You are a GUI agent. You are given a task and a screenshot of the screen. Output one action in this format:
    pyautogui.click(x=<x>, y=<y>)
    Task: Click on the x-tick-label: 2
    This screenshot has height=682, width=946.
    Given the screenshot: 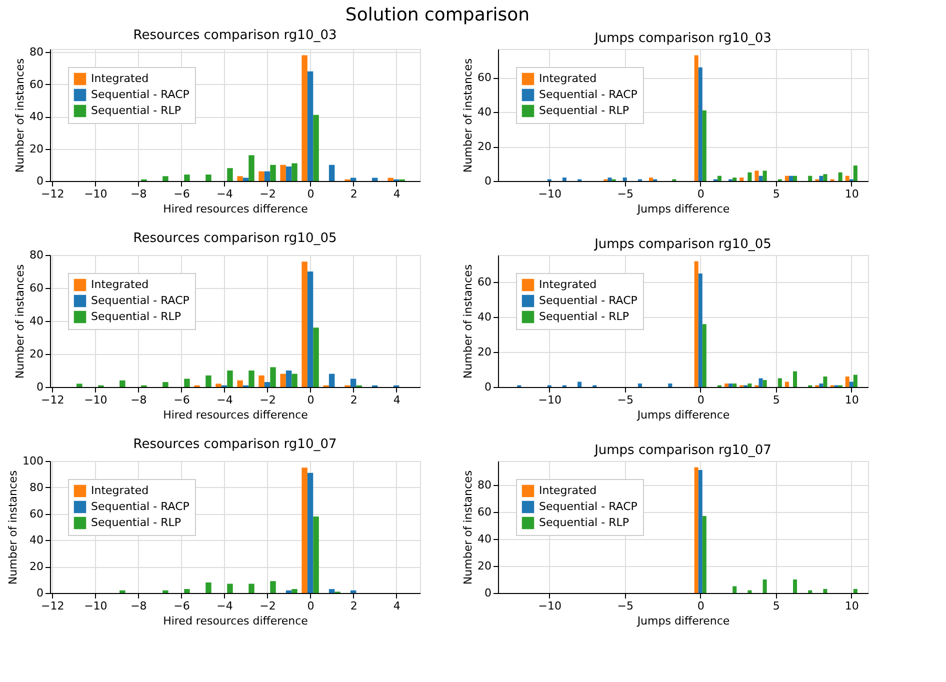 What is the action you would take?
    pyautogui.click(x=354, y=400)
    